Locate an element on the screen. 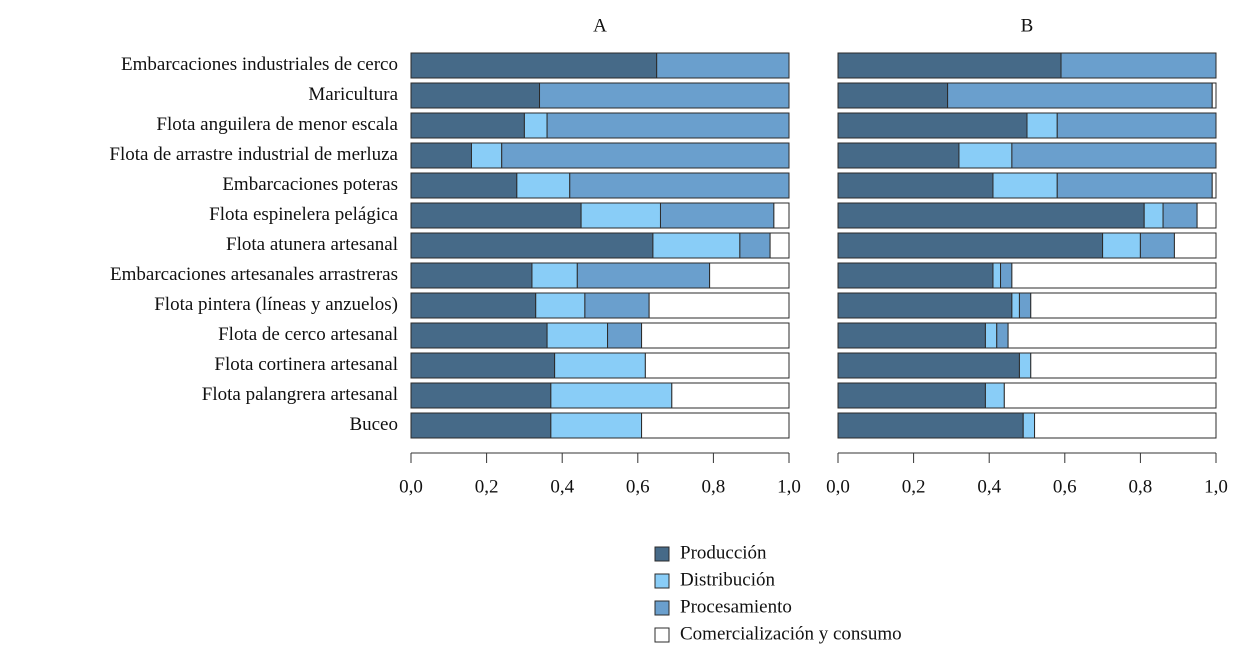 The height and width of the screenshot is (654, 1235). legend-label: Producción is located at coordinates (723, 552).